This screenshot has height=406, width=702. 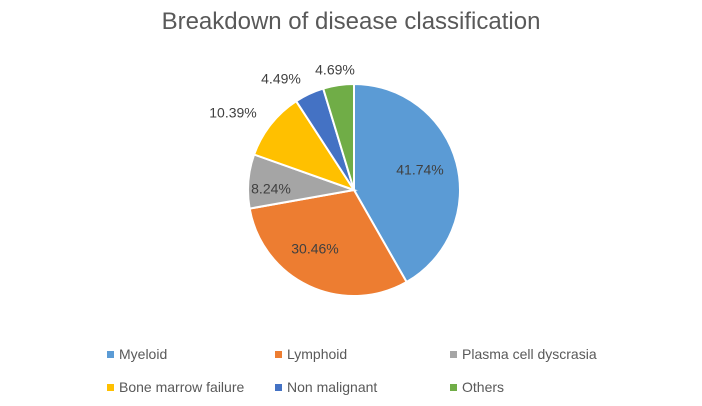 I want to click on chart-title: Breakdown of disease classification, so click(x=351, y=21).